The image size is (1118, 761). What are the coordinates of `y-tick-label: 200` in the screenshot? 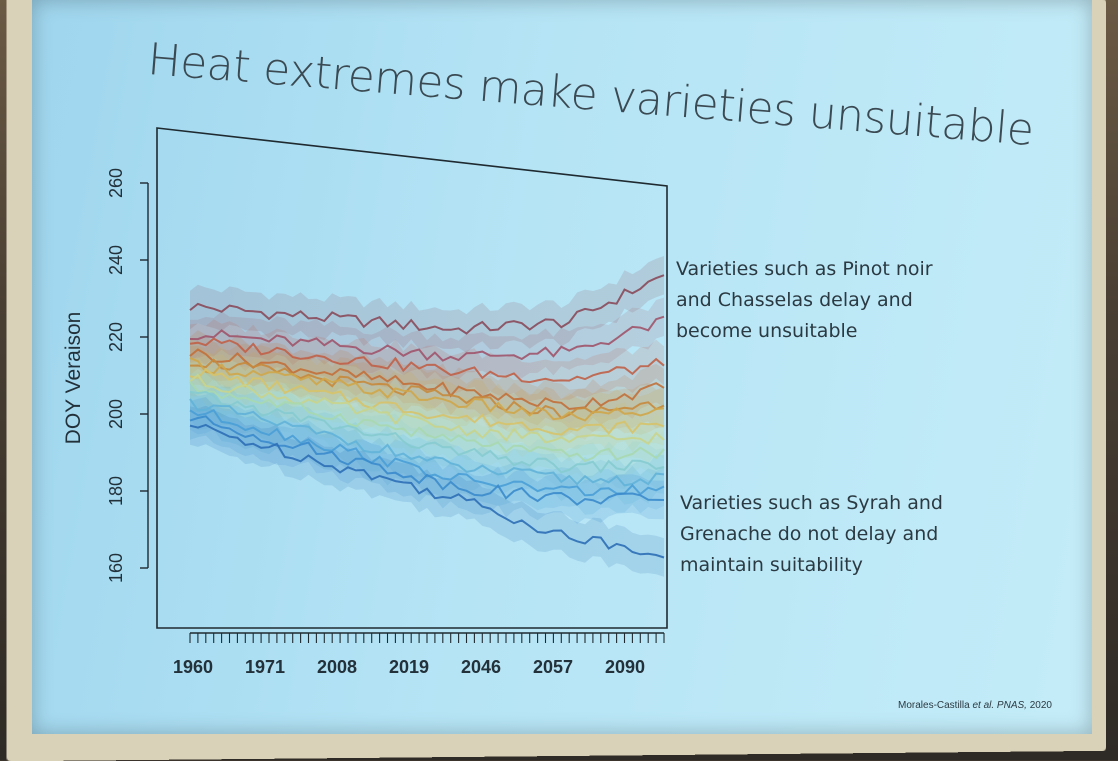 It's located at (116, 414).